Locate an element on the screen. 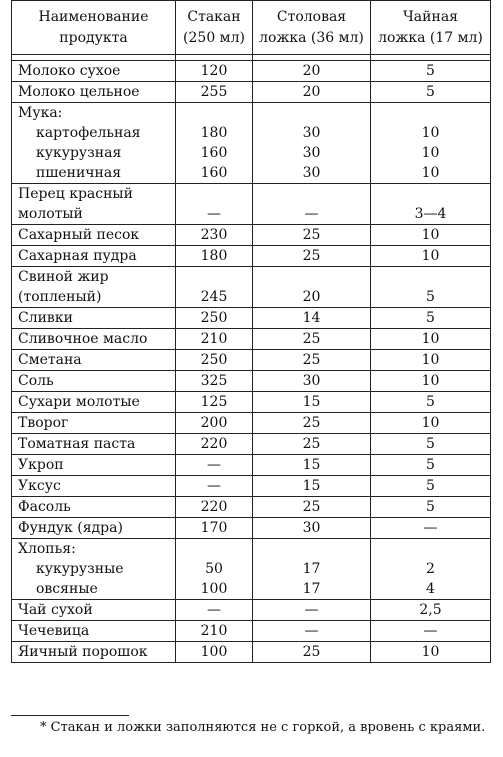 The height and width of the screenshot is (757, 503). table-row: Сахарная пудра 180 25 10 is located at coordinates (251, 256).